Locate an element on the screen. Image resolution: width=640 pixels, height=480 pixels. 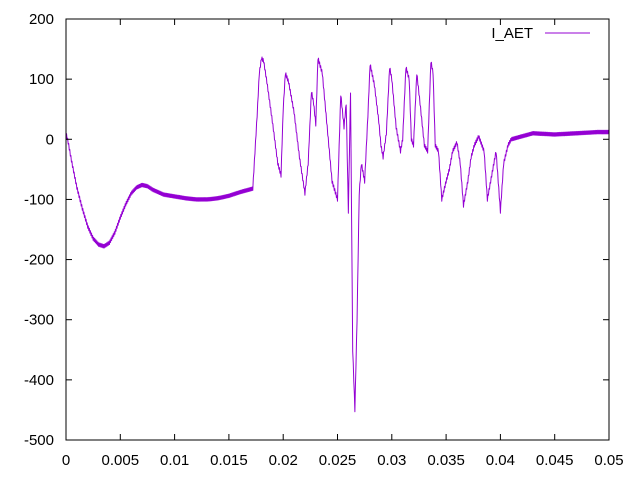
x-tick-label: 0.035 is located at coordinates (446, 460).